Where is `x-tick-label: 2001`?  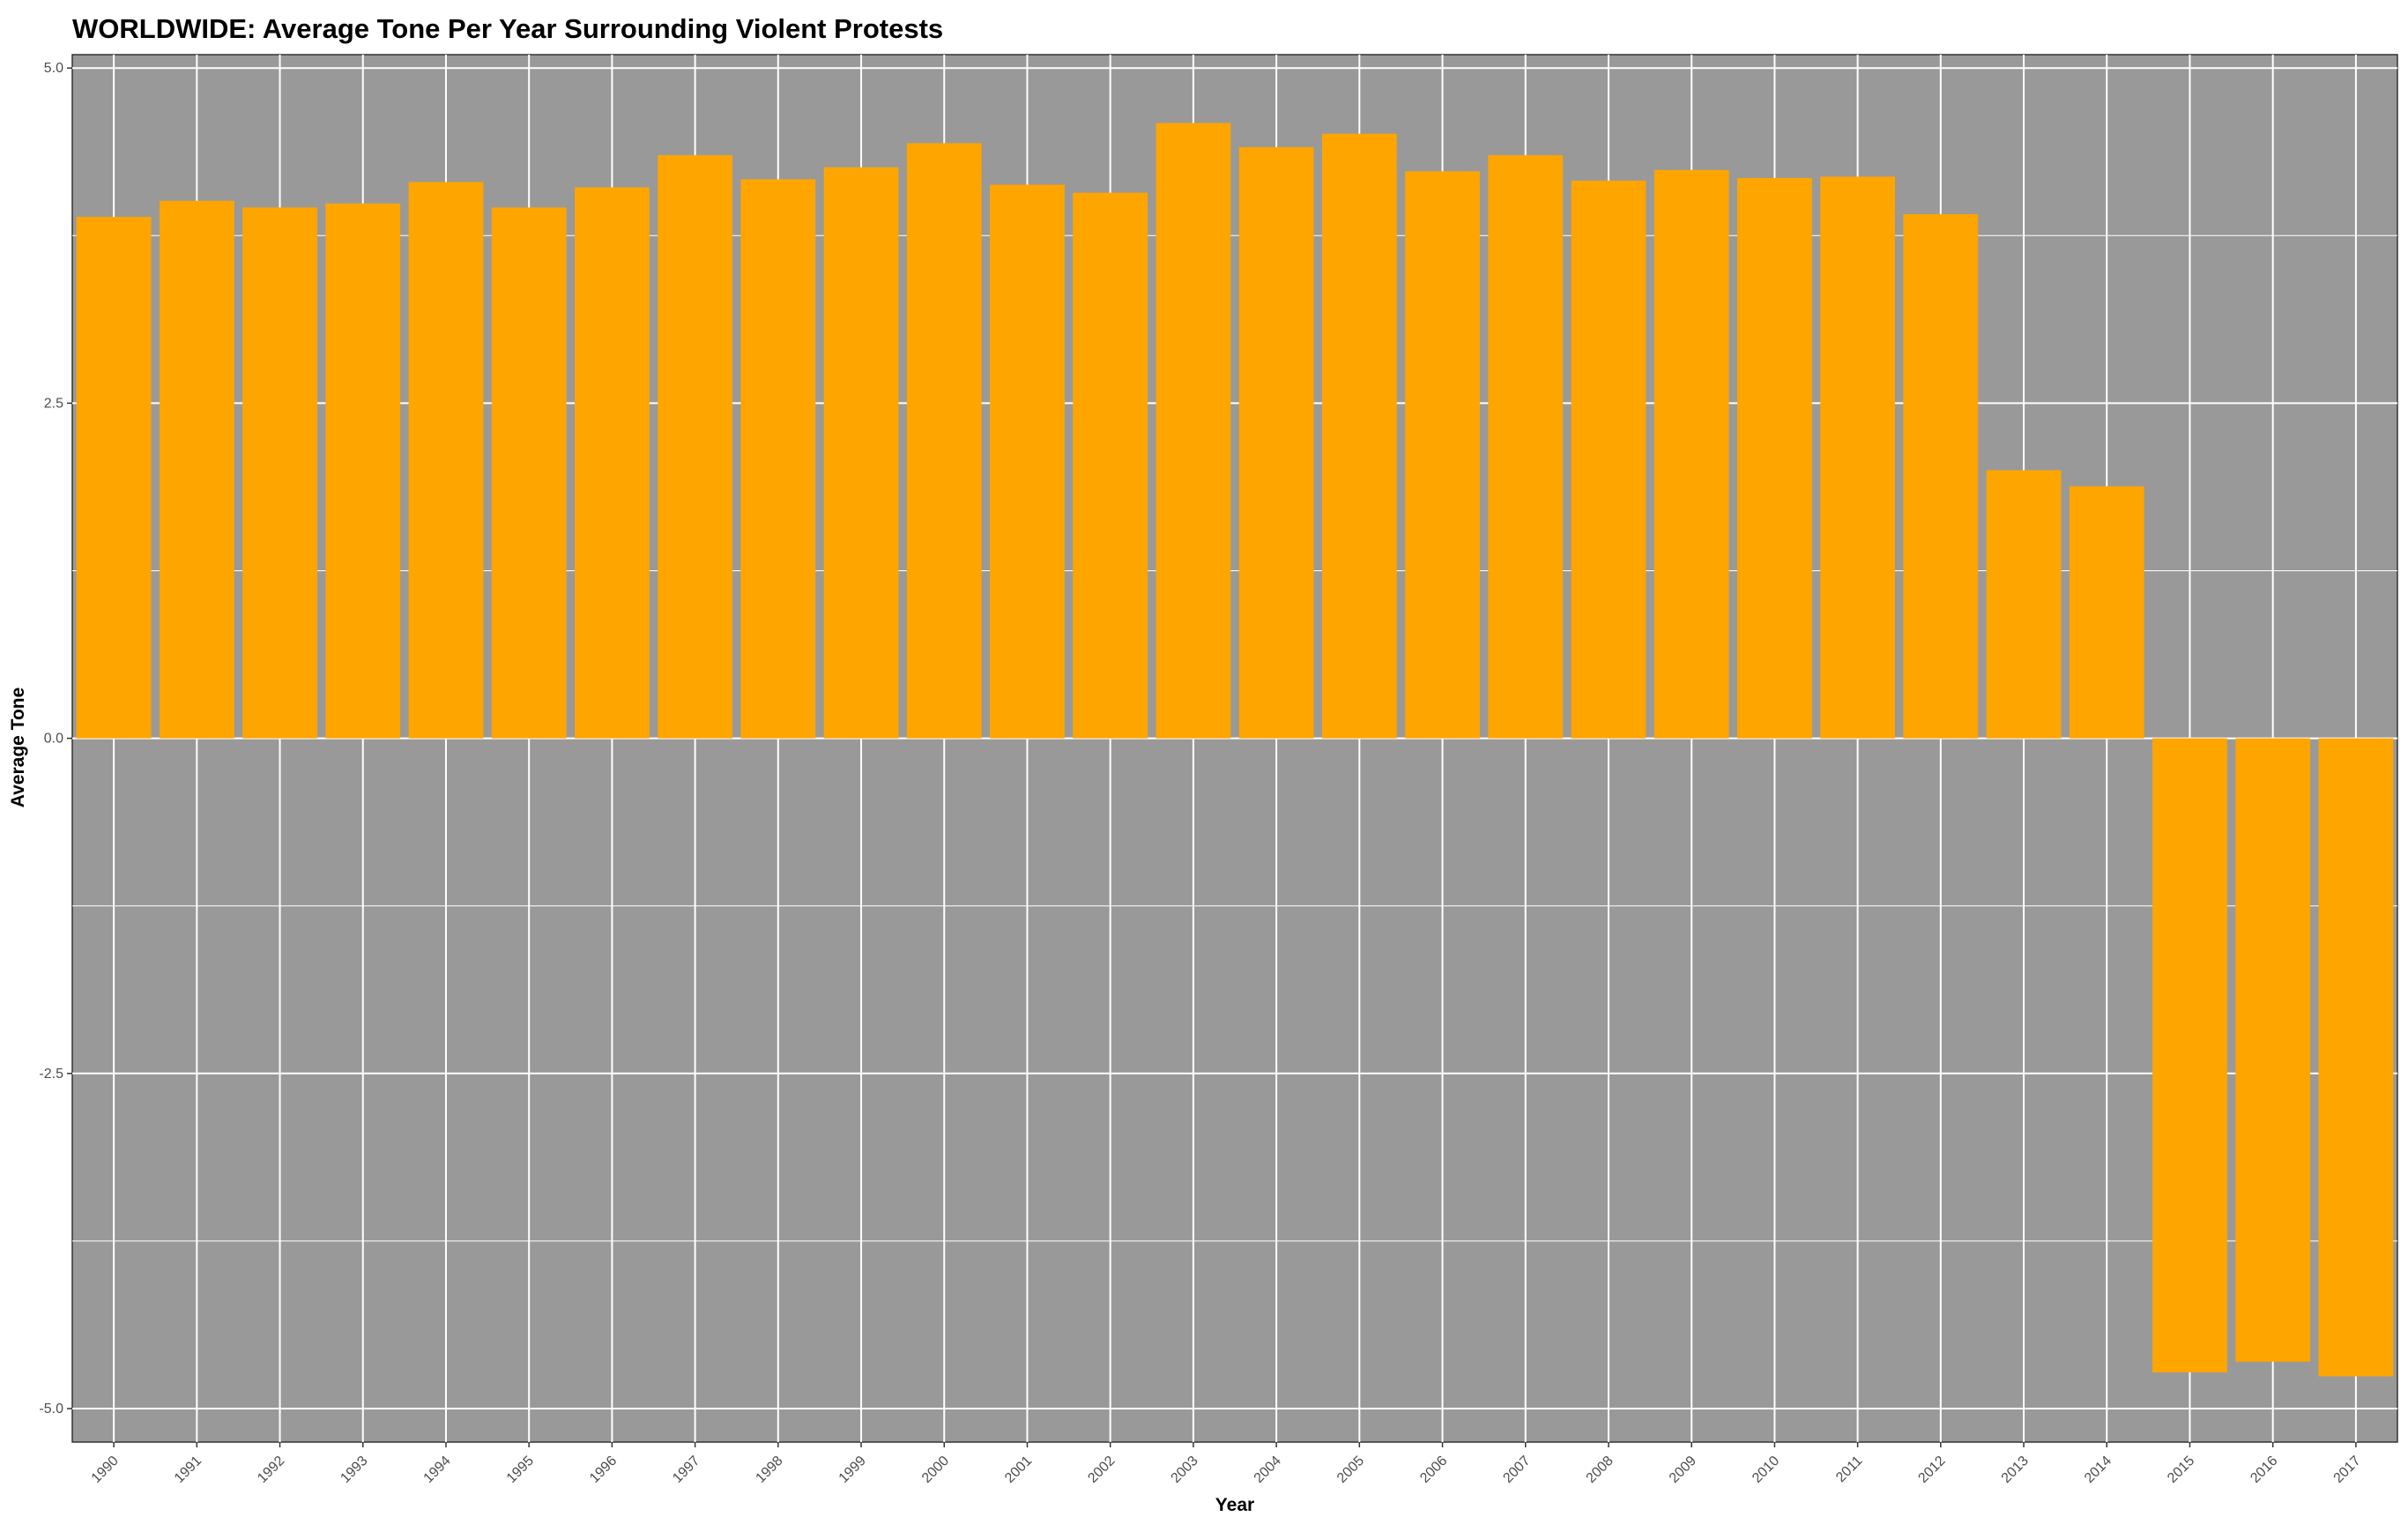 x-tick-label: 2001 is located at coordinates (1018, 1470).